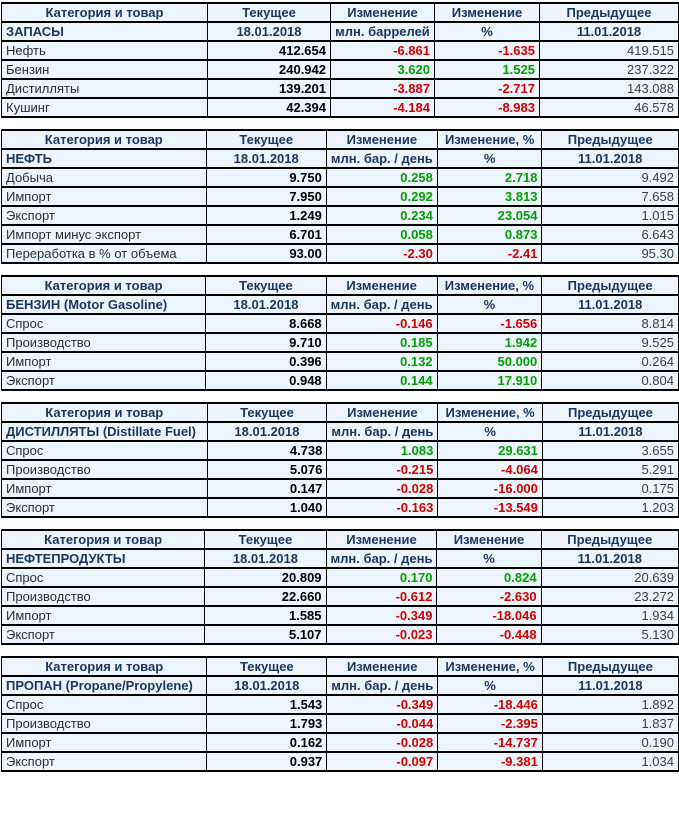 The height and width of the screenshot is (840, 679). Describe the element at coordinates (104, 69) in the screenshot. I see `row-label: Бензин` at that location.